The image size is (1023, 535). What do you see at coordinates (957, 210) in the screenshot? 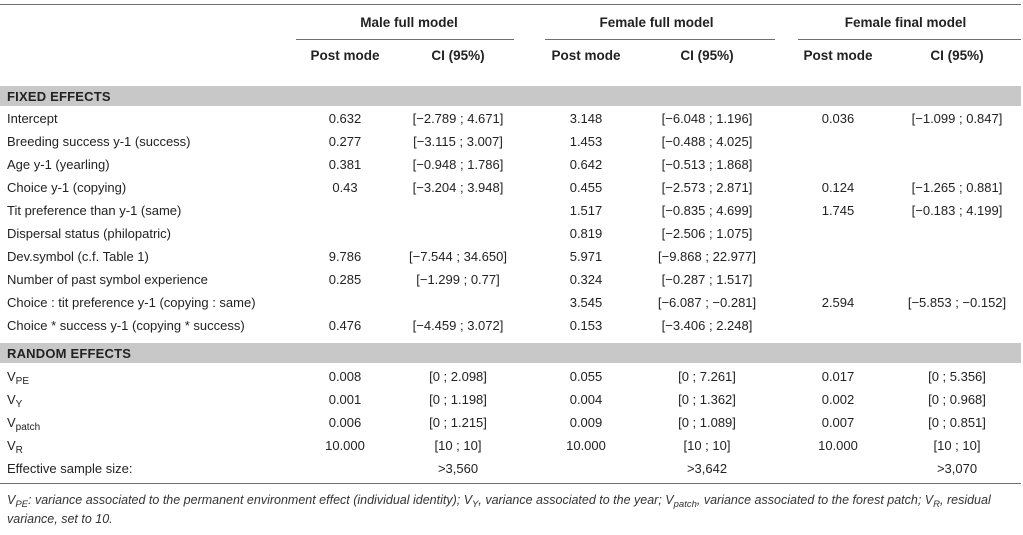
I see `cell-value: [−0.183 ; 4.199]` at bounding box center [957, 210].